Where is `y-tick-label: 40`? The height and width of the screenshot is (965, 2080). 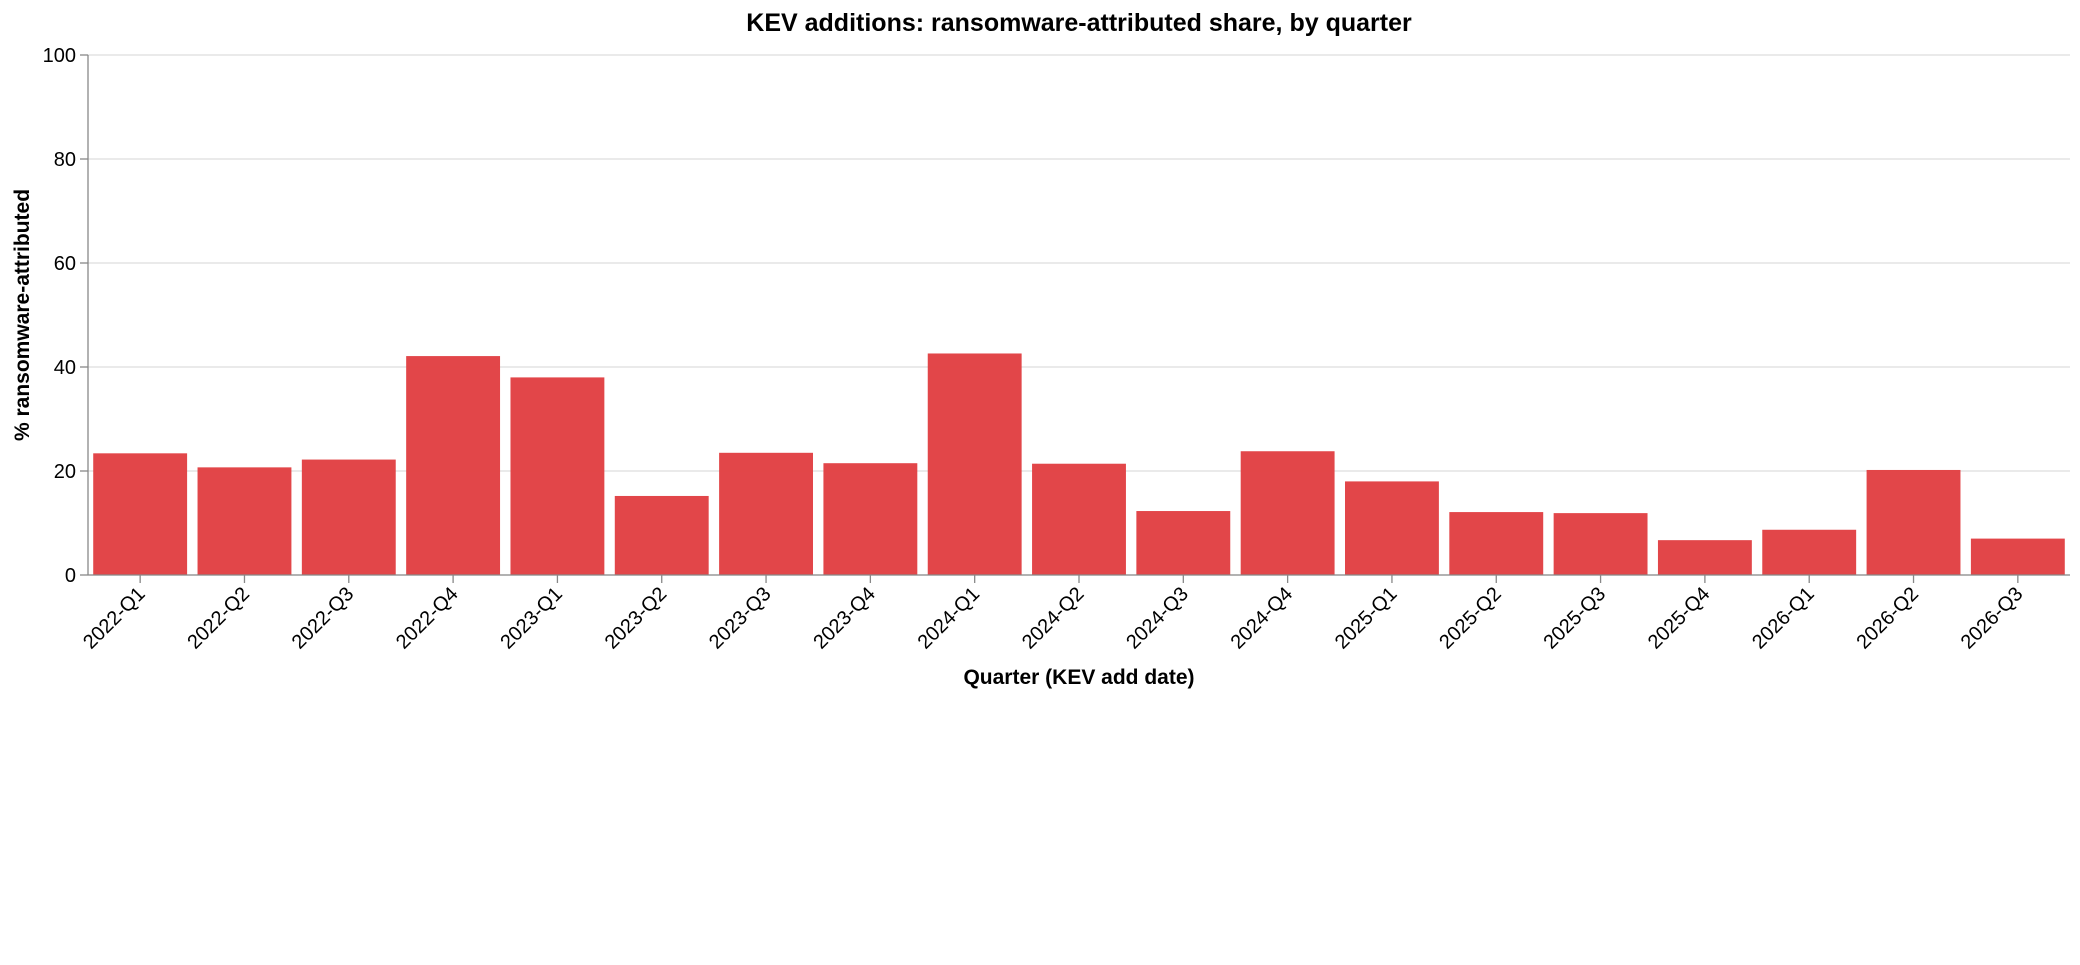 y-tick-label: 40 is located at coordinates (65, 368).